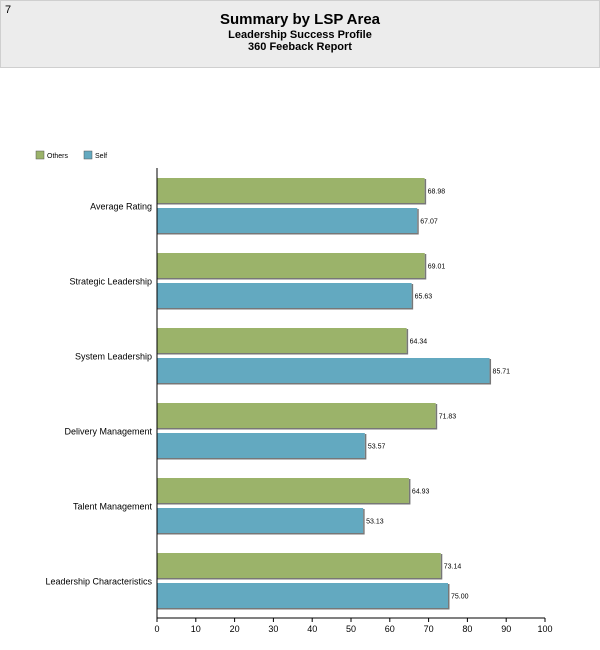 Image resolution: width=600 pixels, height=650 pixels. Describe the element at coordinates (58, 156) in the screenshot. I see `legend-label-others: Others` at that location.